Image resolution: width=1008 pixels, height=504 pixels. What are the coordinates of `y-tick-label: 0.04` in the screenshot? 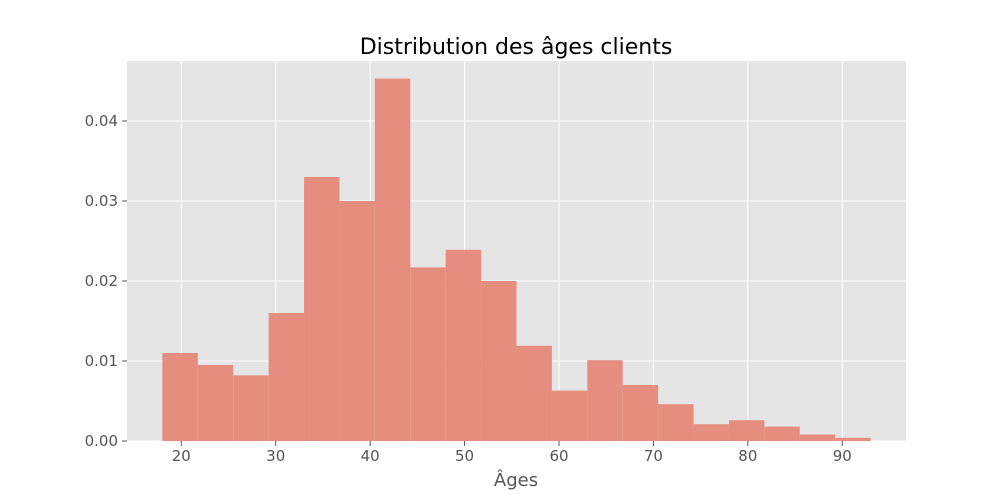 It's located at (101, 121).